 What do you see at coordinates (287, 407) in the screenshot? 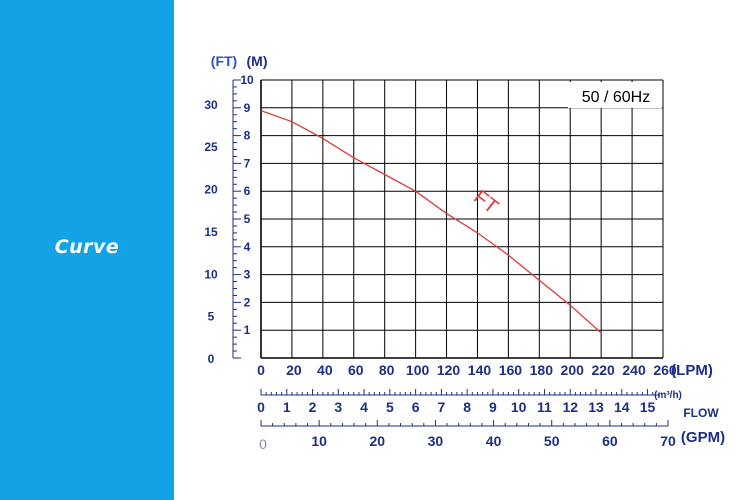
I see `x-m3h-tick-label: 1` at bounding box center [287, 407].